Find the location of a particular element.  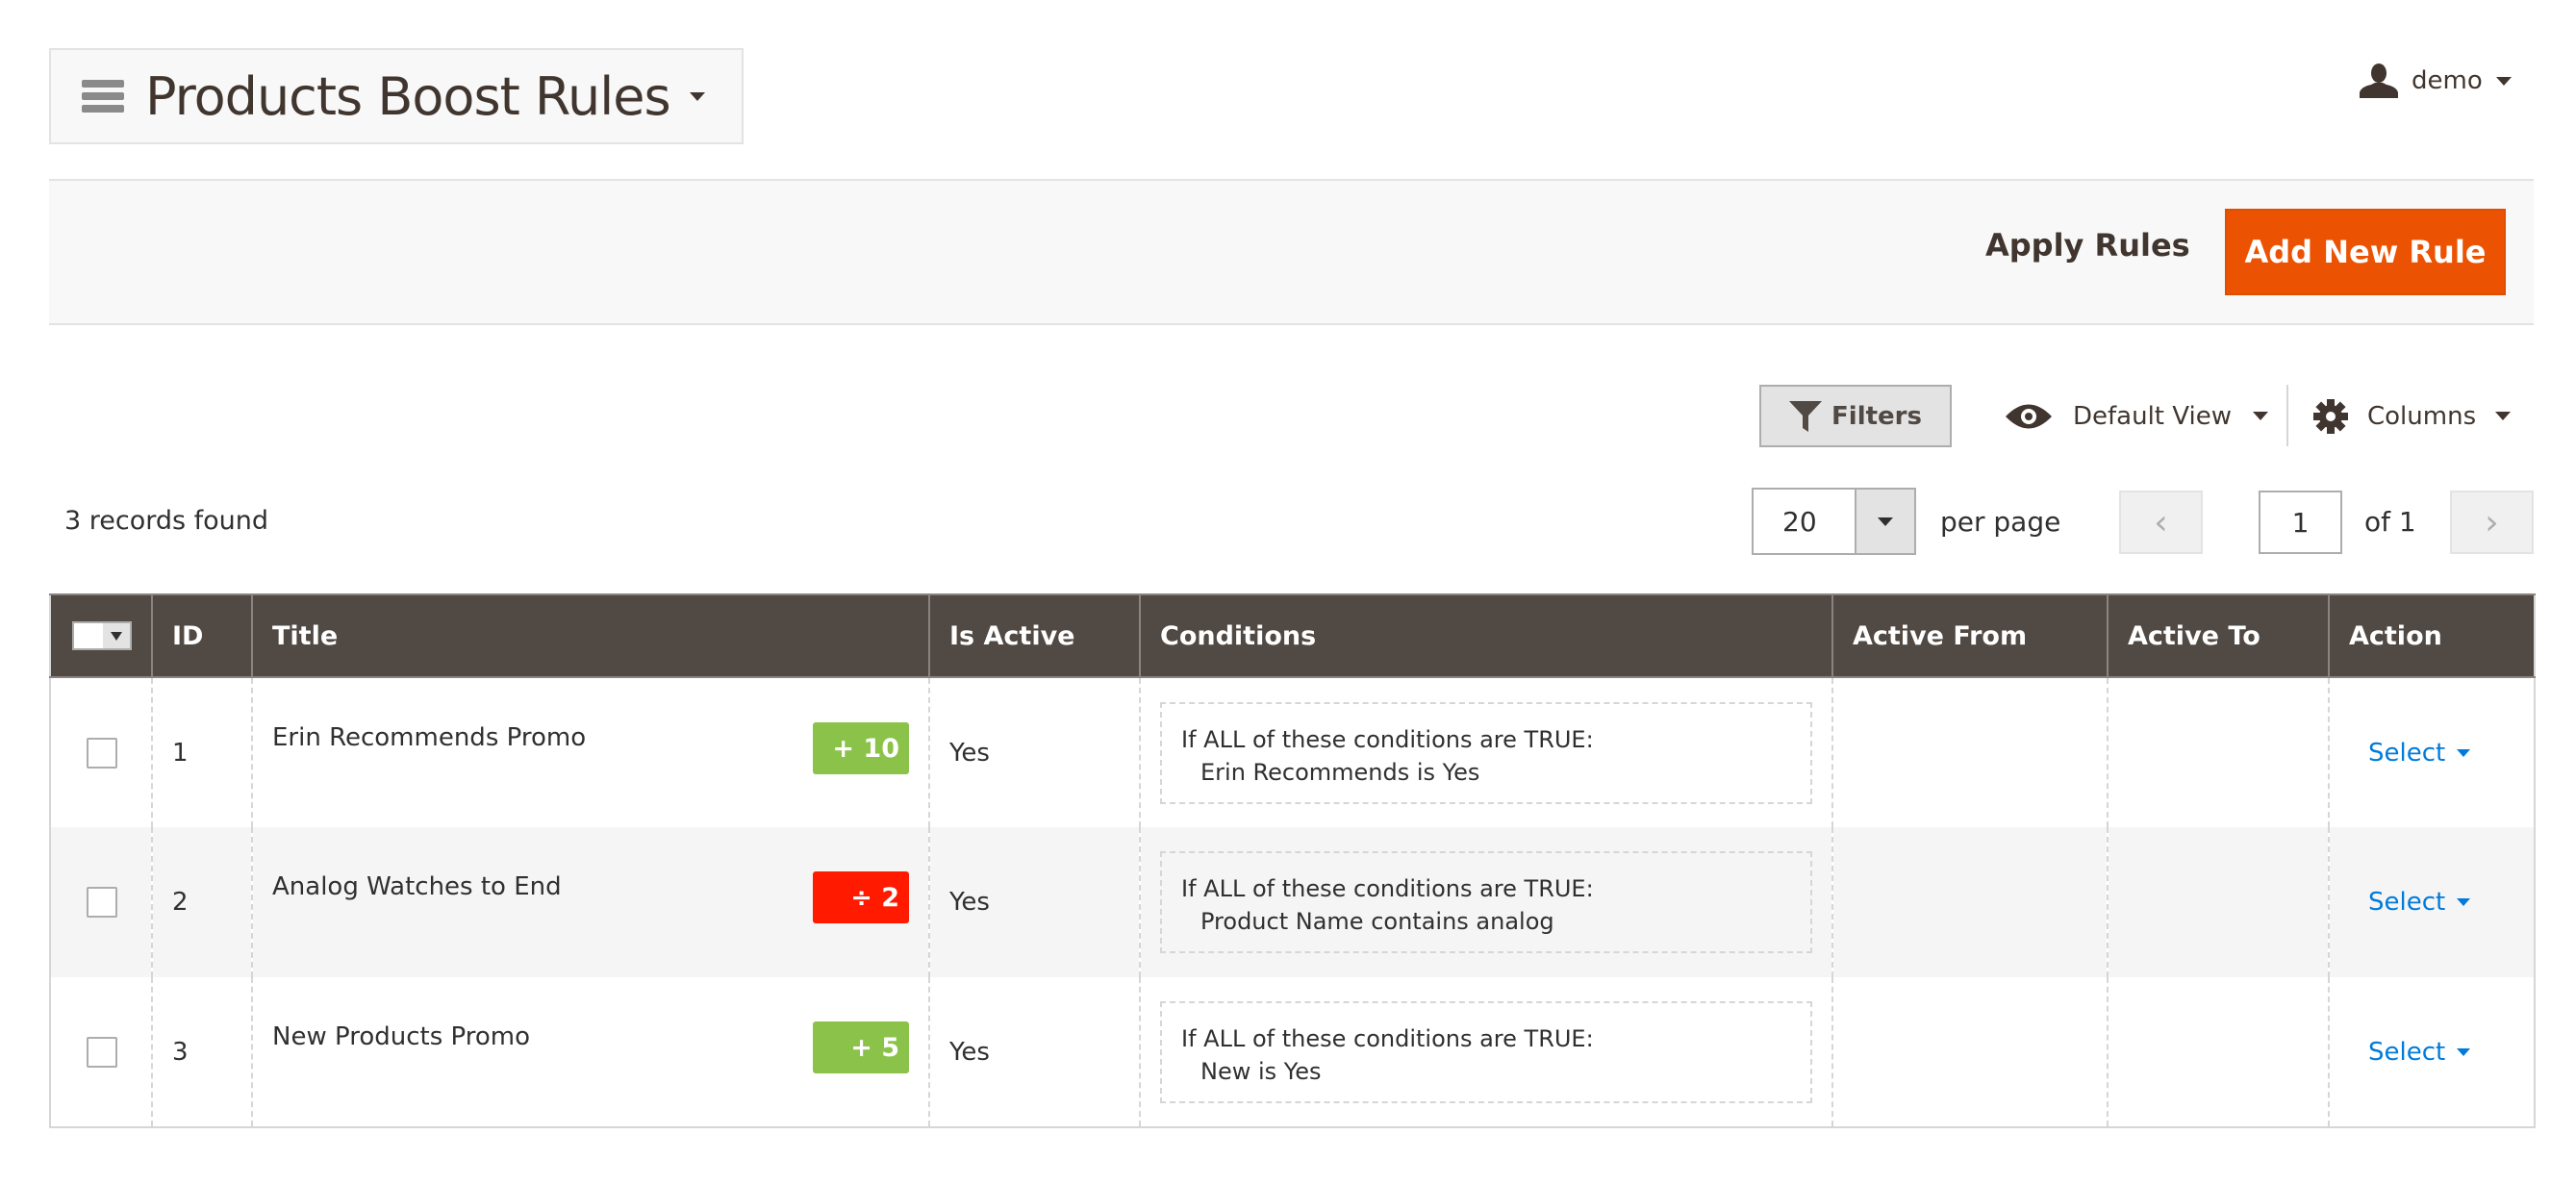

previous-page-button: ‹ is located at coordinates (2161, 522).